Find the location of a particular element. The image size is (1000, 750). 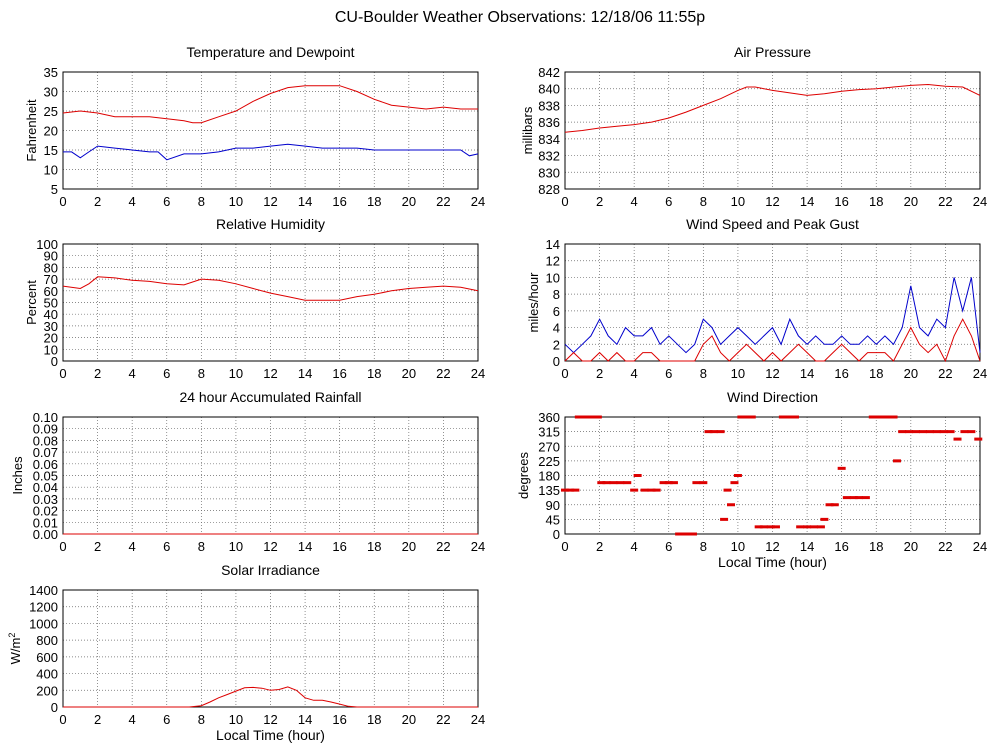

y-tick-label: 270 is located at coordinates (549, 446).